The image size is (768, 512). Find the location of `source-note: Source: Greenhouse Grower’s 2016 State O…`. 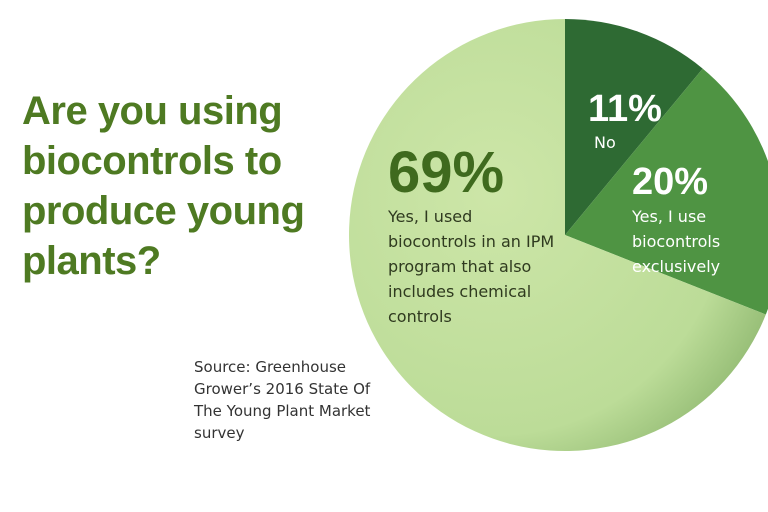

source-note: Source: Greenhouse Grower’s 2016 State O… is located at coordinates (282, 400).